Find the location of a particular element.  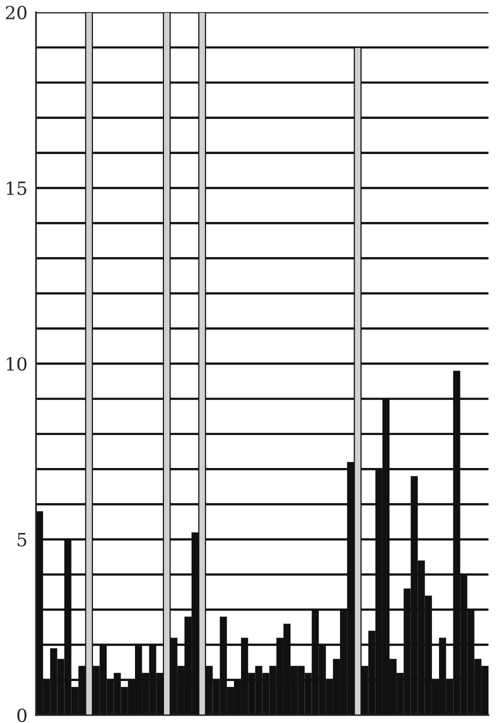

y-tick-label: 15 is located at coordinates (16, 188).